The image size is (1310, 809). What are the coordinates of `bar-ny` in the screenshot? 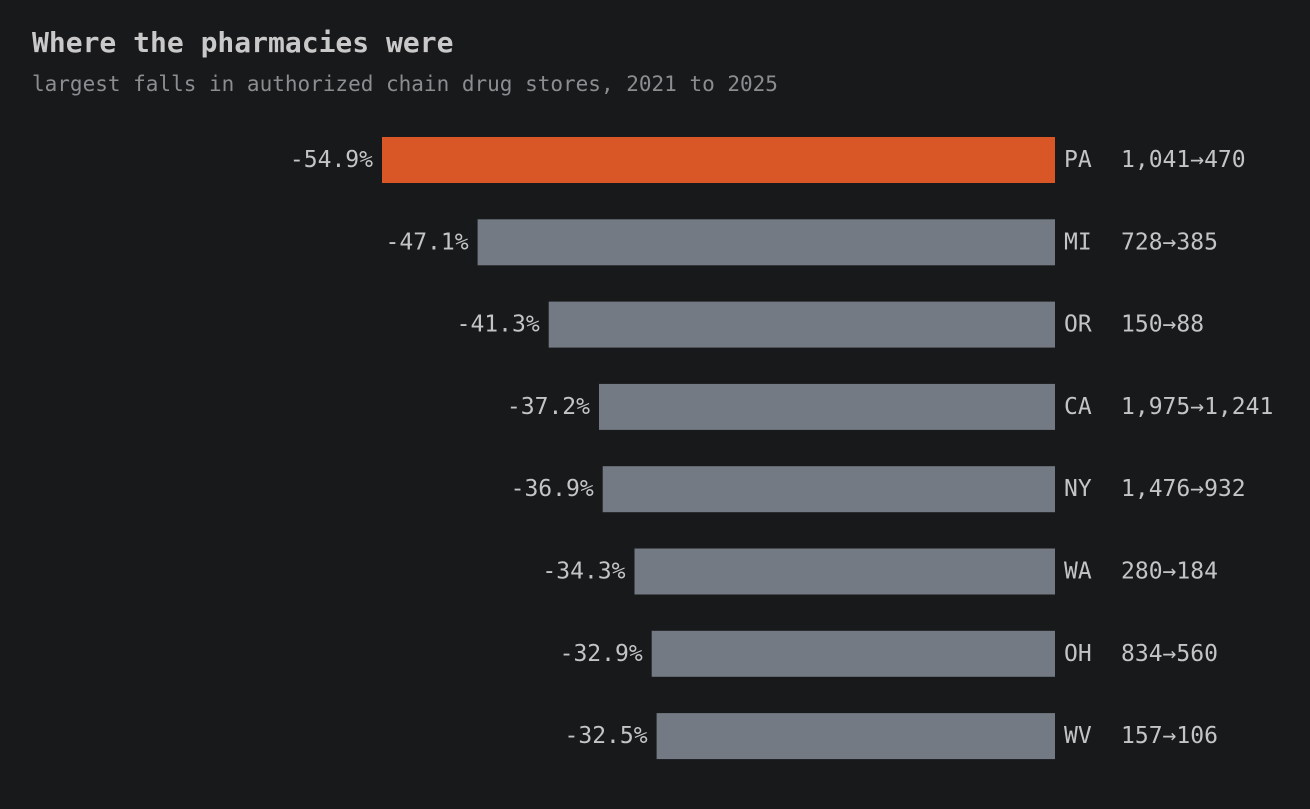 It's located at (828, 489).